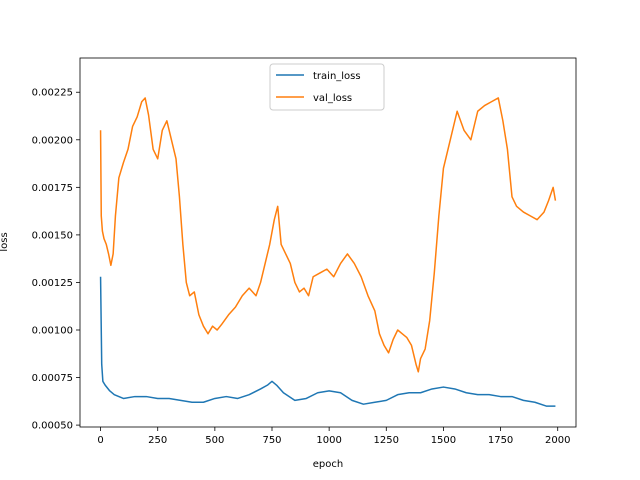 The height and width of the screenshot is (480, 640). What do you see at coordinates (327, 87) in the screenshot?
I see `legend: train_loss val_loss` at bounding box center [327, 87].